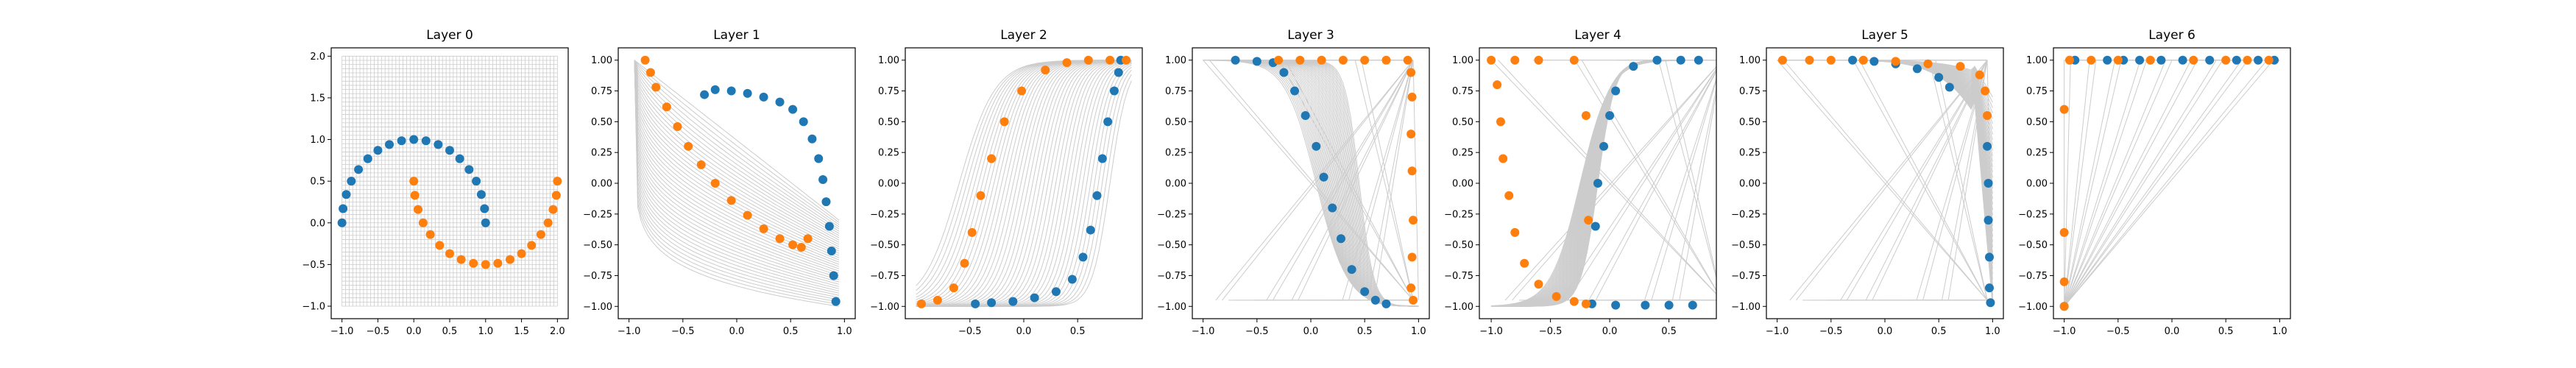 Image resolution: width=2576 pixels, height=368 pixels. I want to click on y-tick-label: 0.00, so click(2037, 184).